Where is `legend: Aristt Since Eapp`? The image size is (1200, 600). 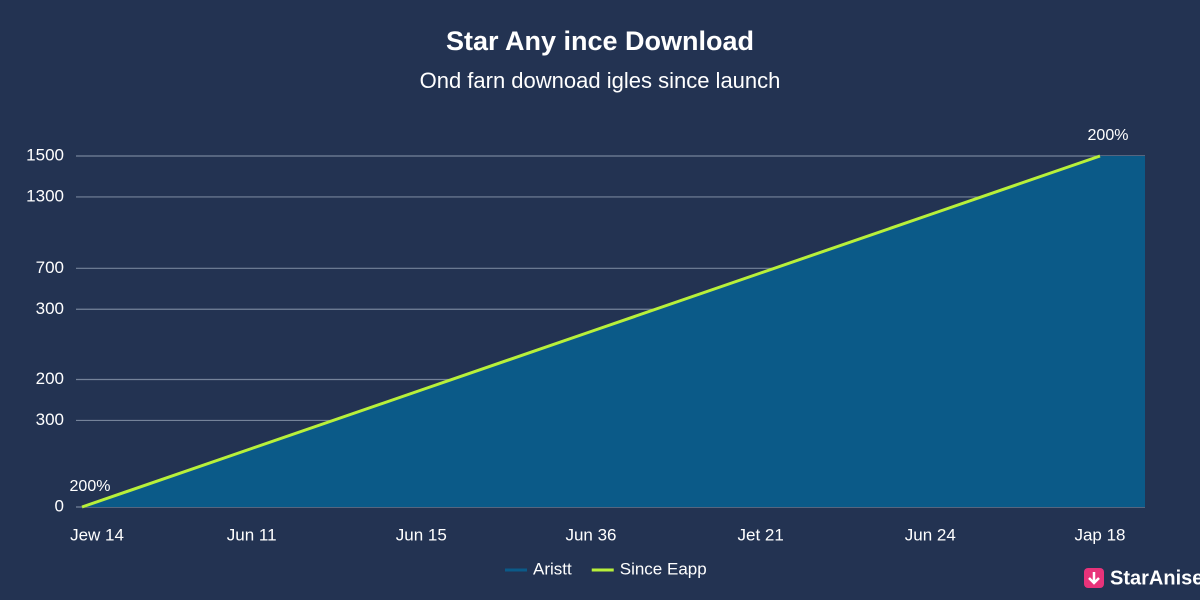 legend: Aristt Since Eapp is located at coordinates (606, 568).